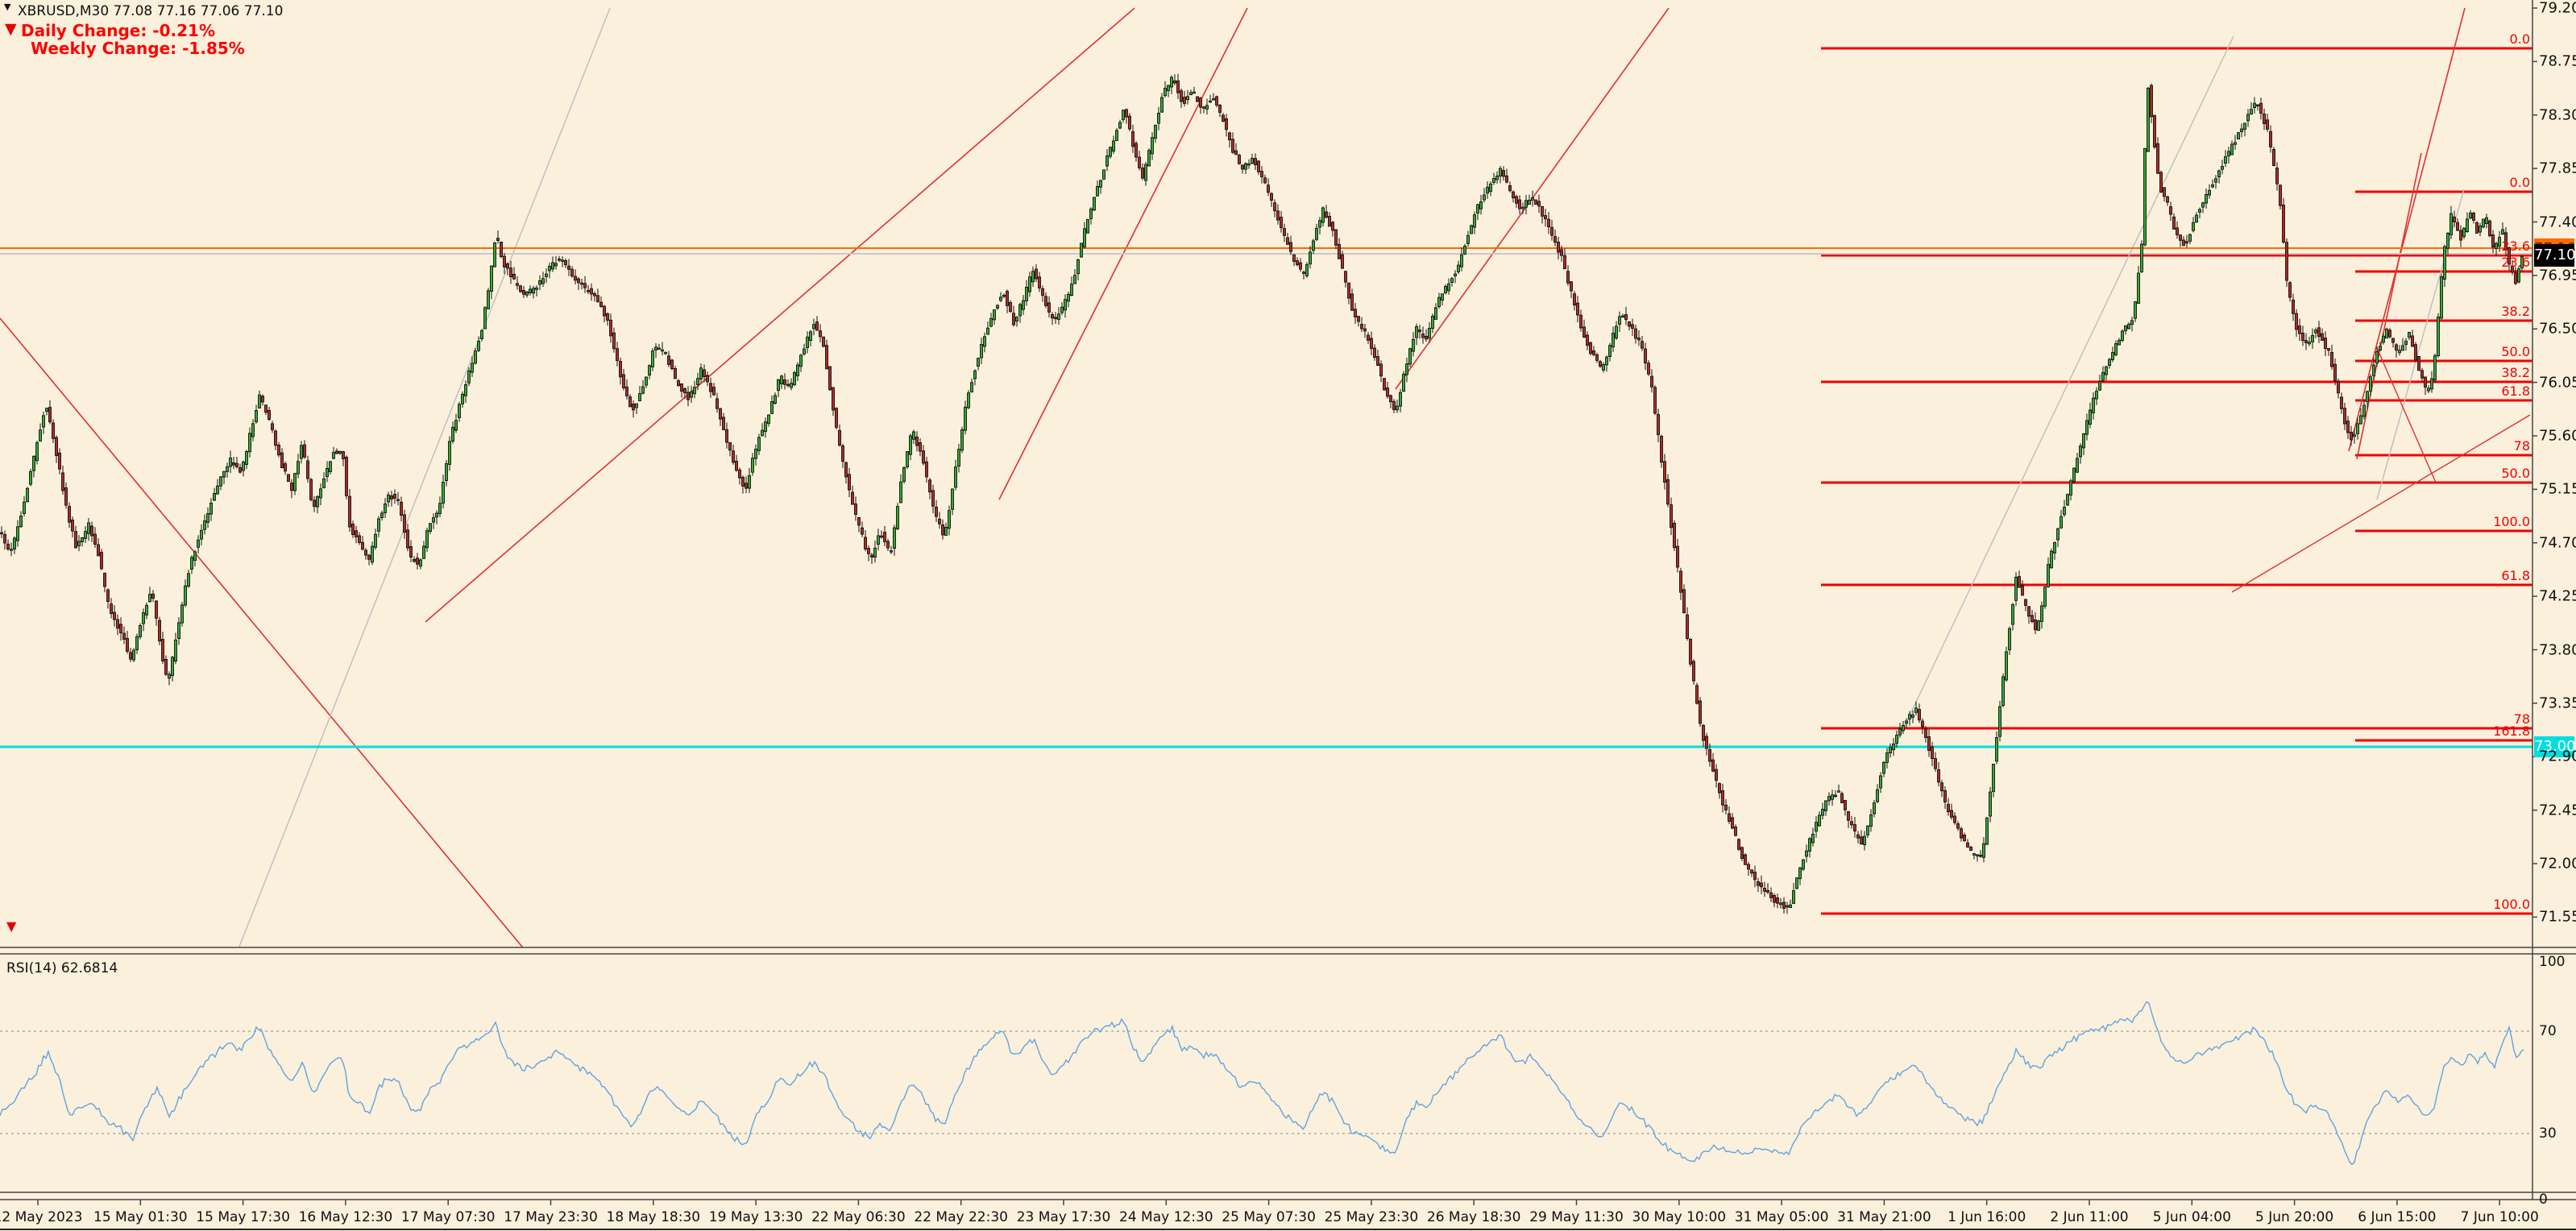 The width and height of the screenshot is (2576, 1231). What do you see at coordinates (1269, 1217) in the screenshot?
I see `time-axis-label: 25 May 07:30` at bounding box center [1269, 1217].